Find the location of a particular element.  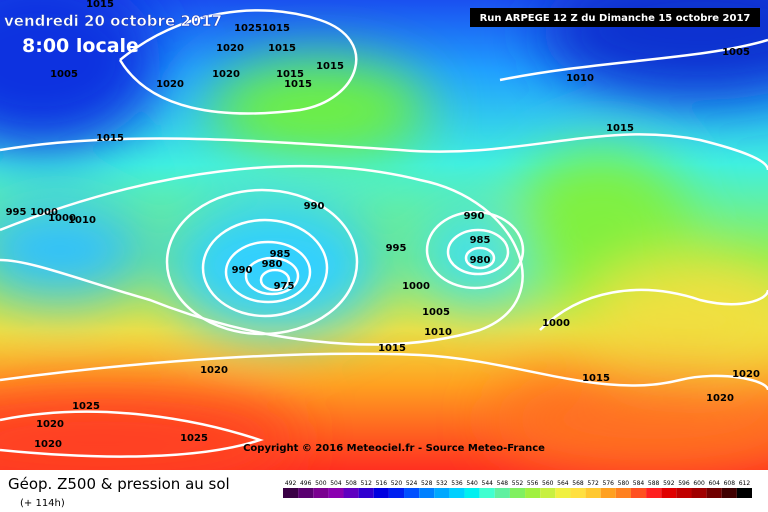

legend-level: 528 is located at coordinates (427, 483).